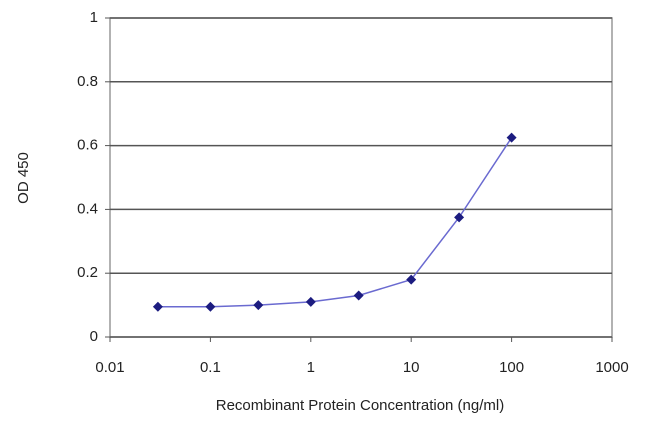  Describe the element at coordinates (511, 367) in the screenshot. I see `x-tick-label: 100` at that location.